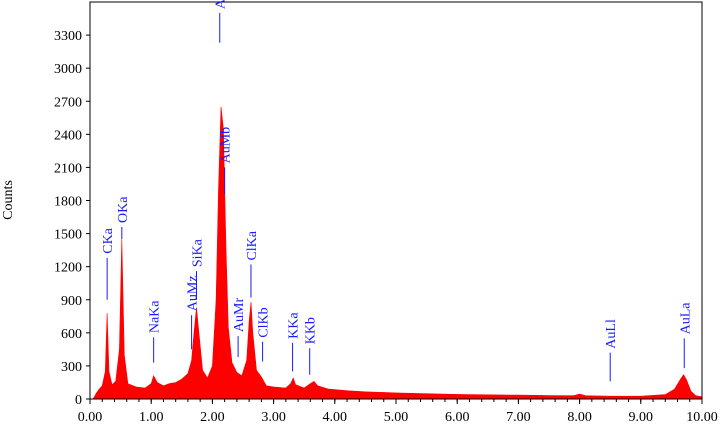  I want to click on peak-label: KKb, so click(311, 330).